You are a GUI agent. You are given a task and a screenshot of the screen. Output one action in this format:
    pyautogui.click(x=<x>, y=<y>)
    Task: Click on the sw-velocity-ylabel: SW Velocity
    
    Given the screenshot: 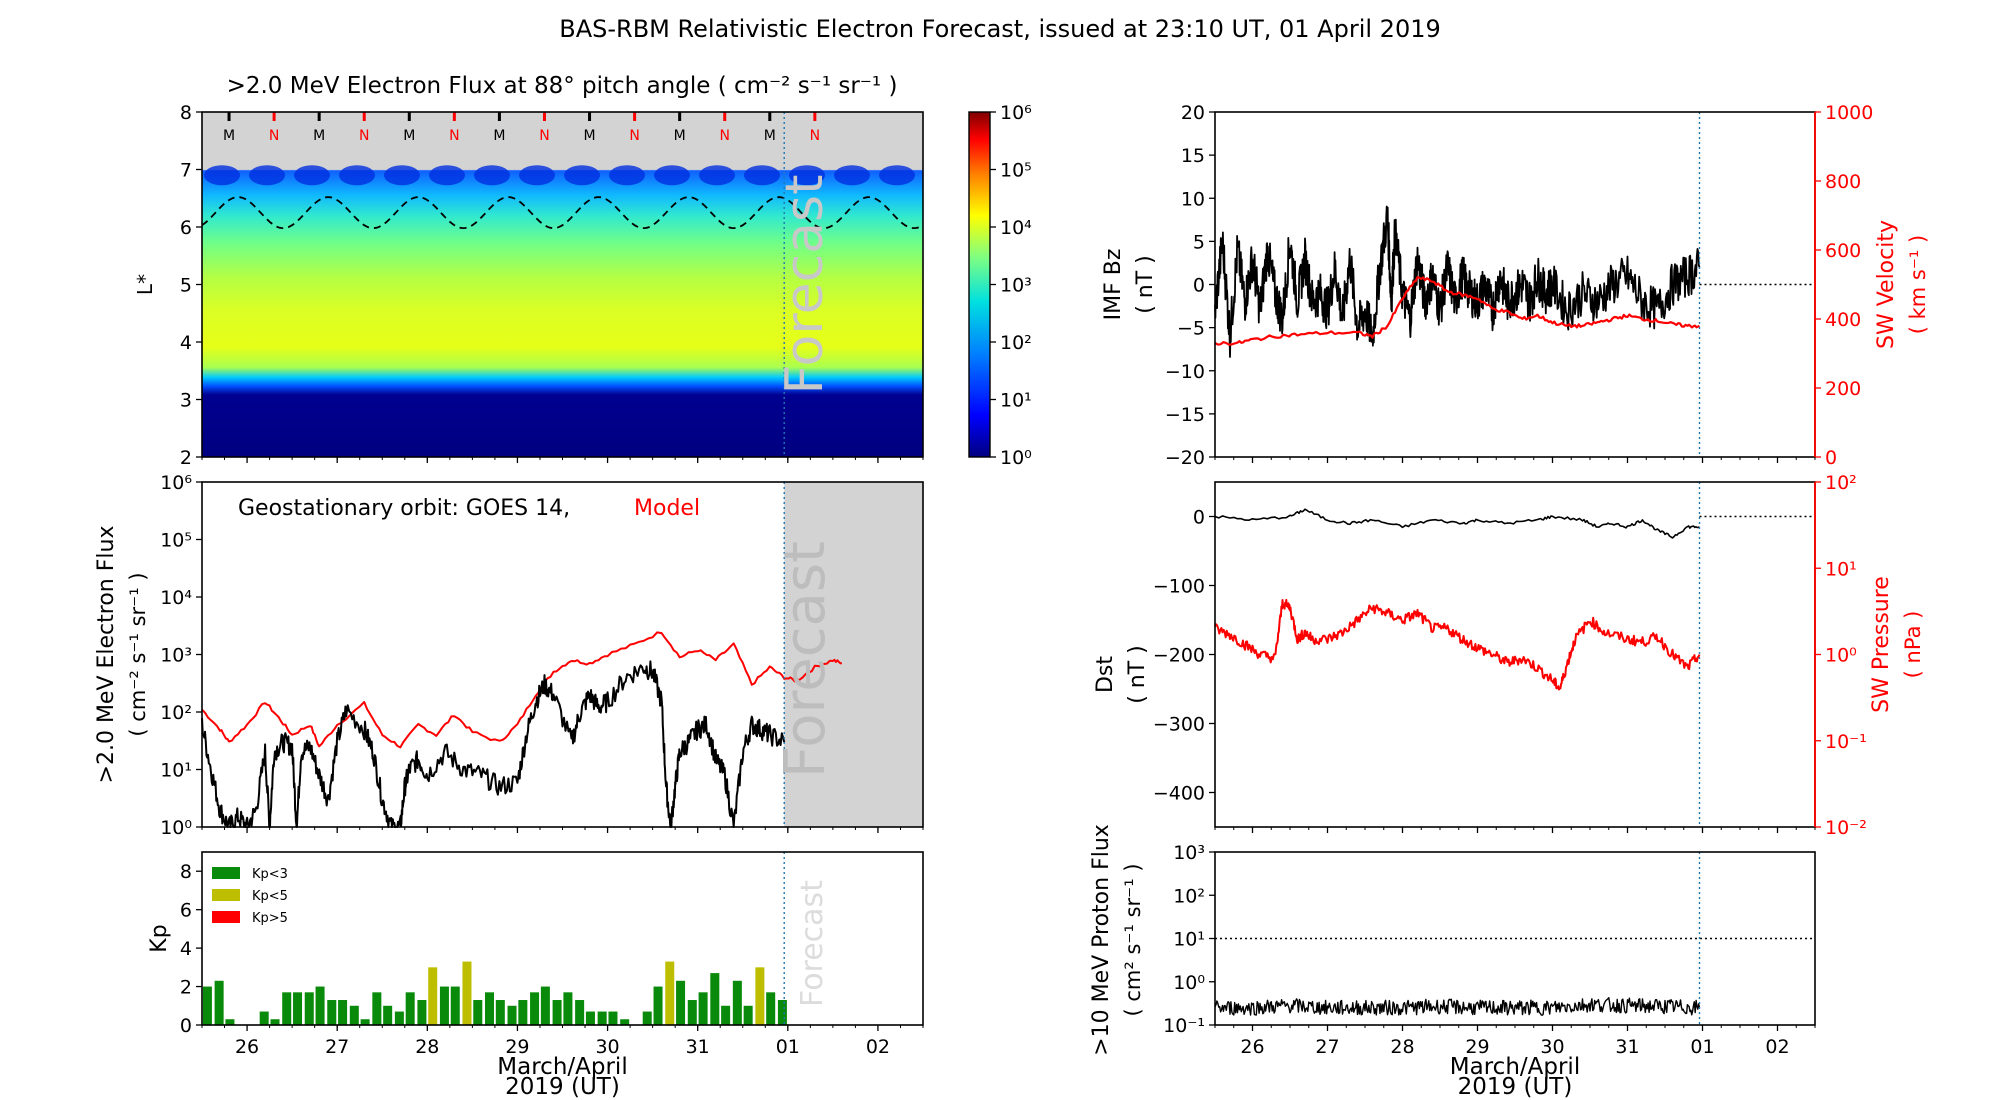 What is the action you would take?
    pyautogui.click(x=1886, y=284)
    